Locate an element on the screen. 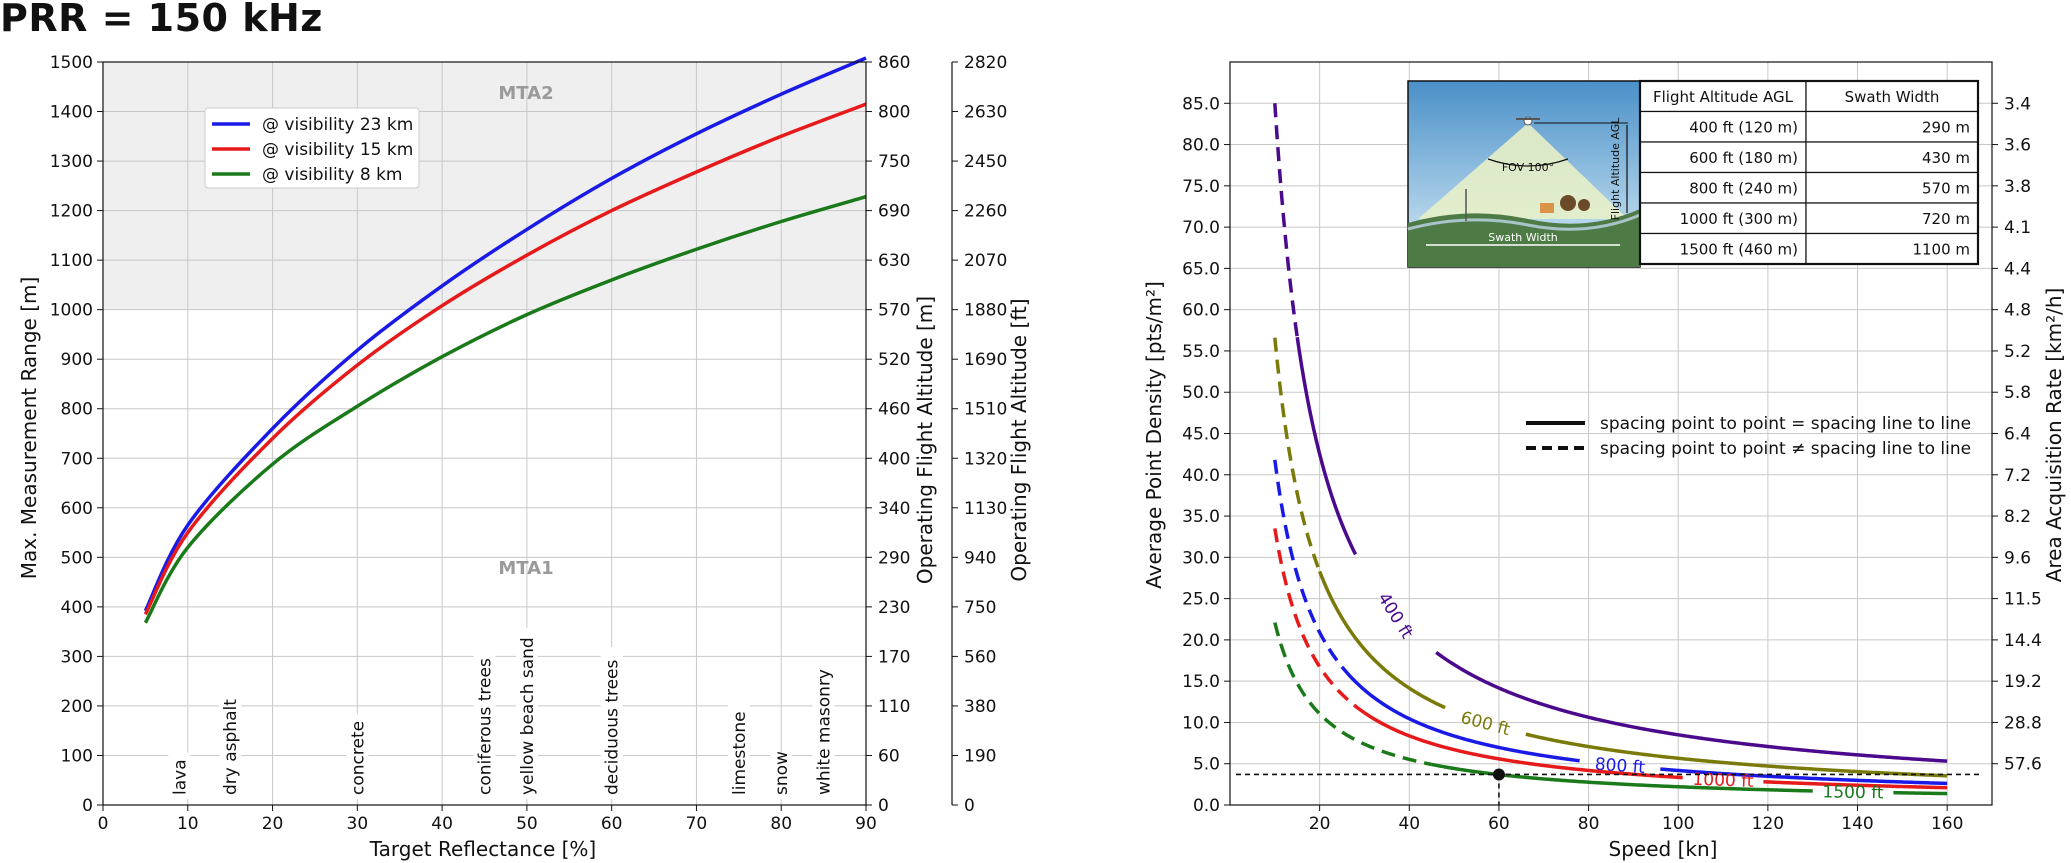 Image resolution: width=2071 pixels, height=863 pixels. legend-label: @ visibility 15 km is located at coordinates (337, 150).